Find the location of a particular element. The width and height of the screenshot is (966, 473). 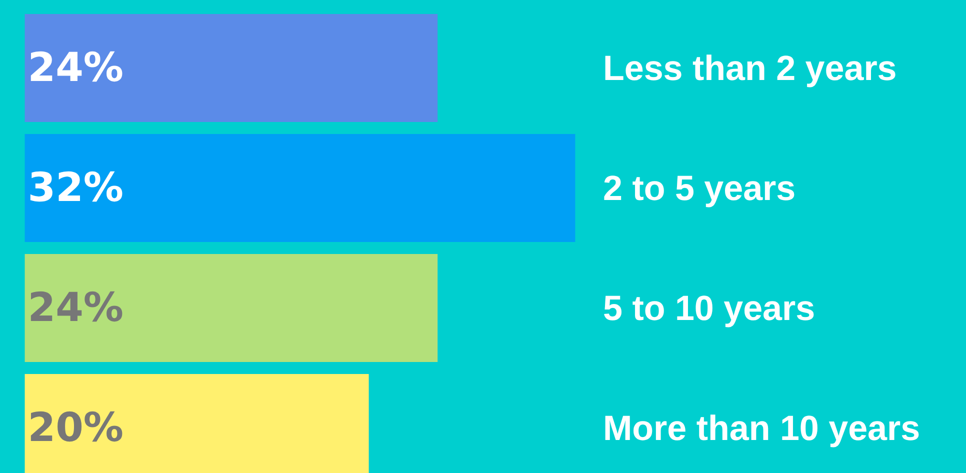

data-label: 32% is located at coordinates (76, 188).